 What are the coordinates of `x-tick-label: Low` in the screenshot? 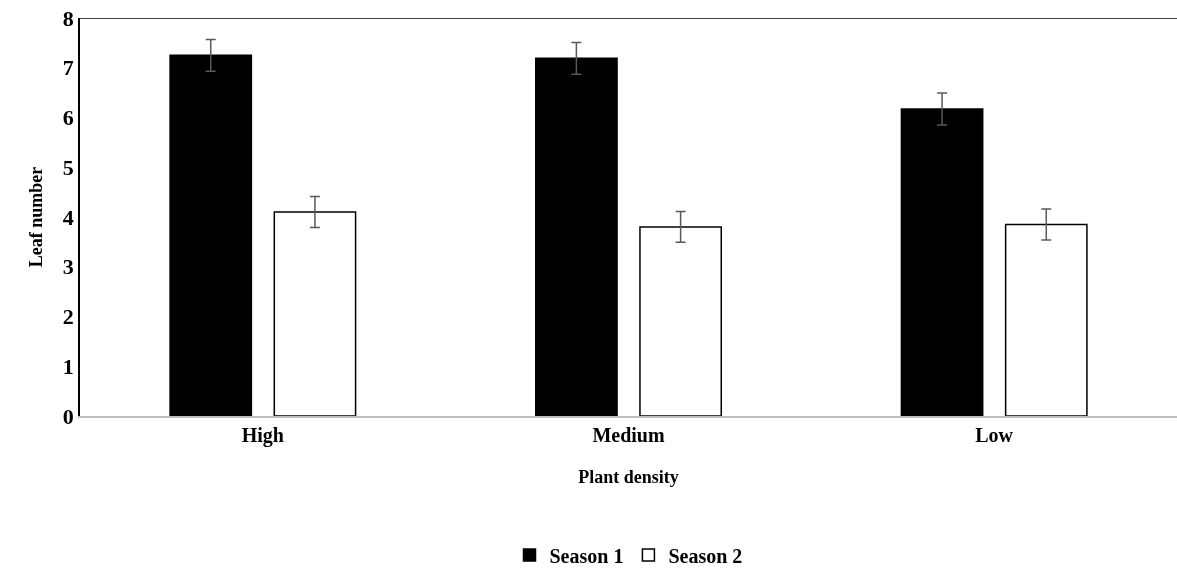 It's located at (994, 434).